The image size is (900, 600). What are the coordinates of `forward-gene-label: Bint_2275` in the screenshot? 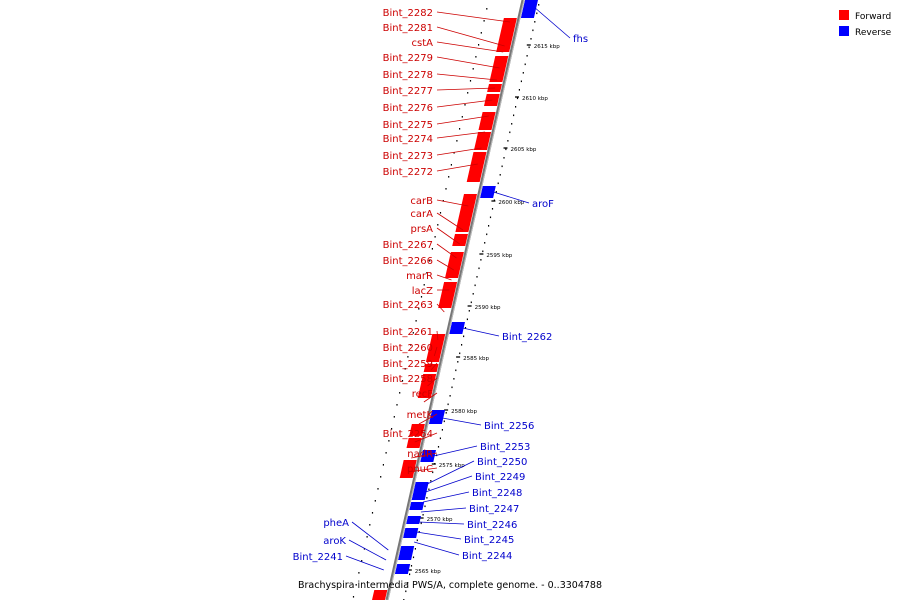 It's located at (408, 125).